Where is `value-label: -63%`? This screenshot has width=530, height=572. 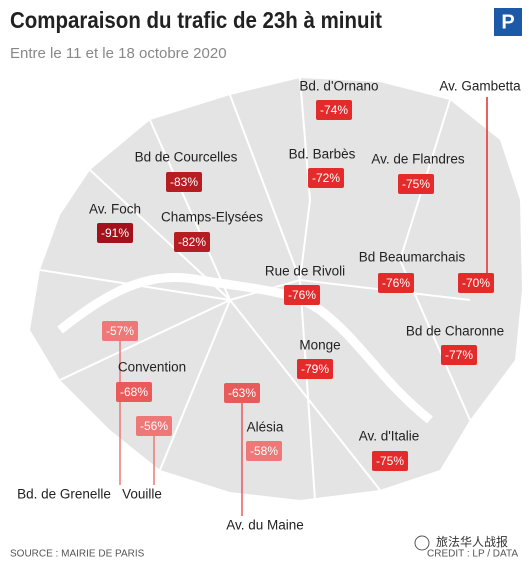 value-label: -63% is located at coordinates (242, 393).